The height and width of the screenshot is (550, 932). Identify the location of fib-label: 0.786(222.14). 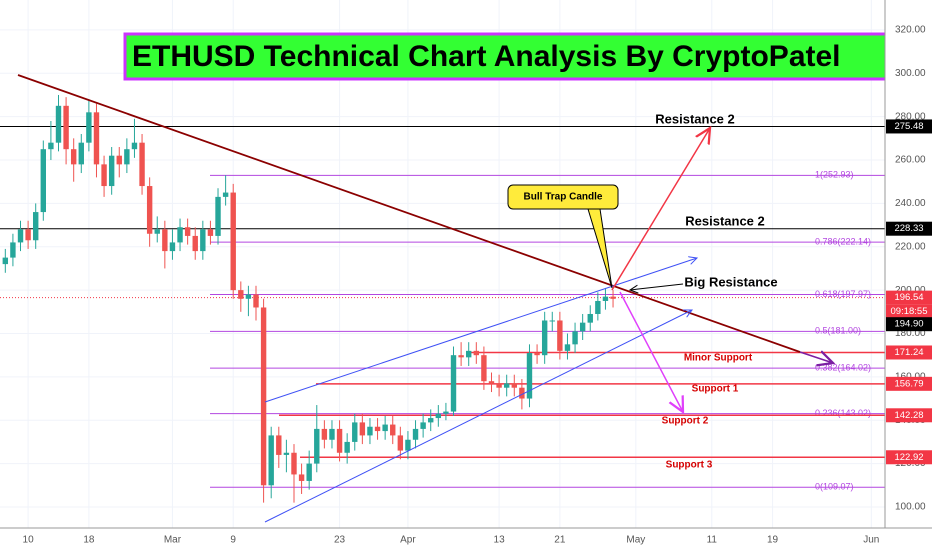
(843, 241).